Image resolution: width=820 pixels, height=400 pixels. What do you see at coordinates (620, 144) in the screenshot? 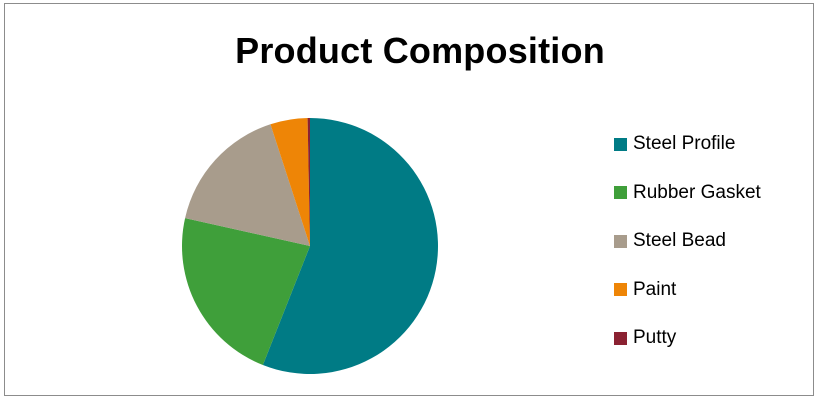
I see `legend-swatch-steel-profile` at bounding box center [620, 144].